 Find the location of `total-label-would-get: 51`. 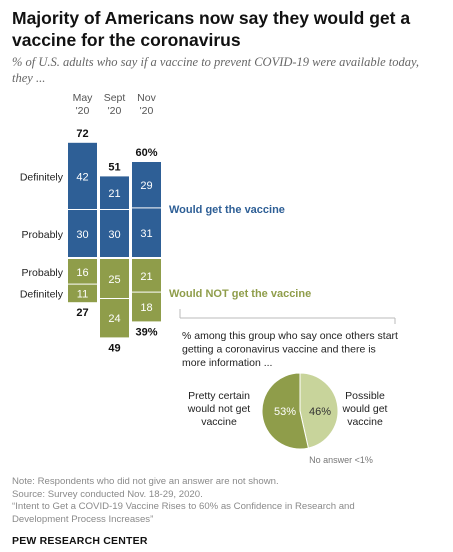

total-label-would-get: 51 is located at coordinates (114, 167).